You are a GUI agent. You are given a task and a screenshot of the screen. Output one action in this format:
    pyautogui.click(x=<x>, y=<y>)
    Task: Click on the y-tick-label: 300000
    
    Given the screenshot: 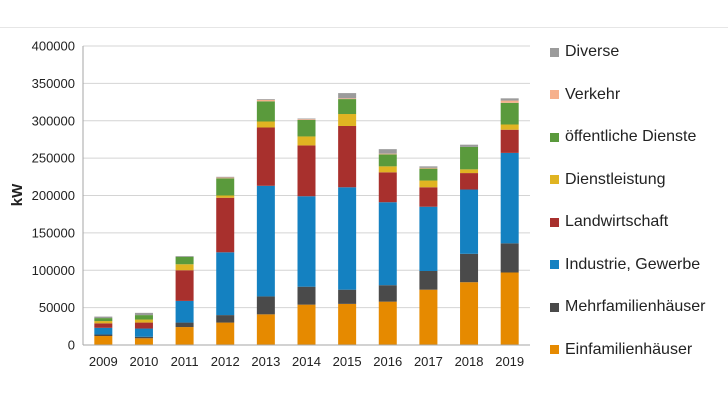 What is the action you would take?
    pyautogui.click(x=53, y=120)
    